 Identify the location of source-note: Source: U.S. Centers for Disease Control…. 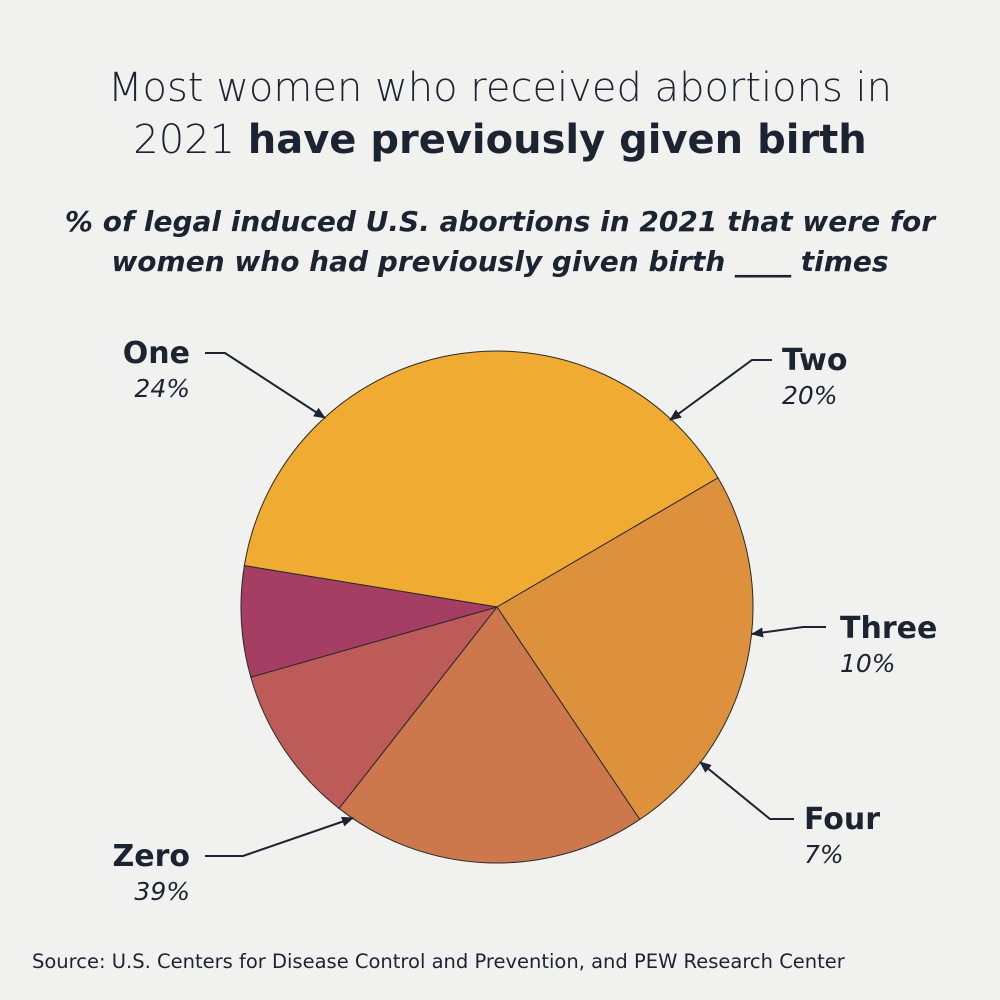
(438, 961).